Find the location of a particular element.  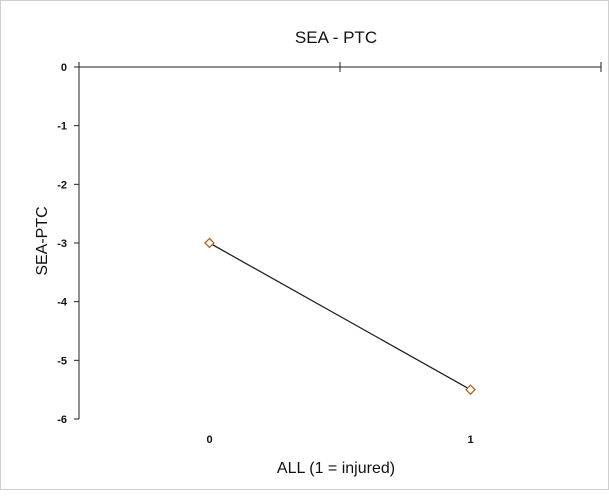

series-group is located at coordinates (340, 316).